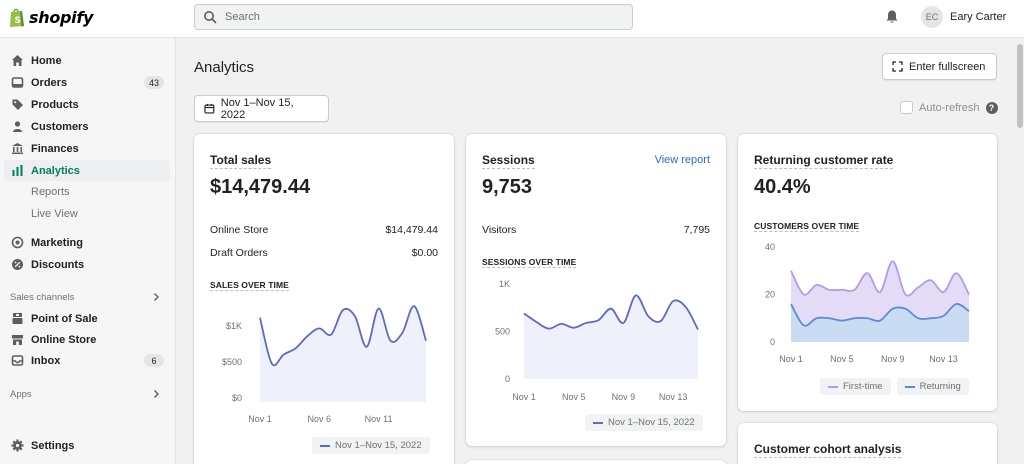 The height and width of the screenshot is (464, 1024). I want to click on sidebar-item-analytics: Analytics, so click(87, 170).